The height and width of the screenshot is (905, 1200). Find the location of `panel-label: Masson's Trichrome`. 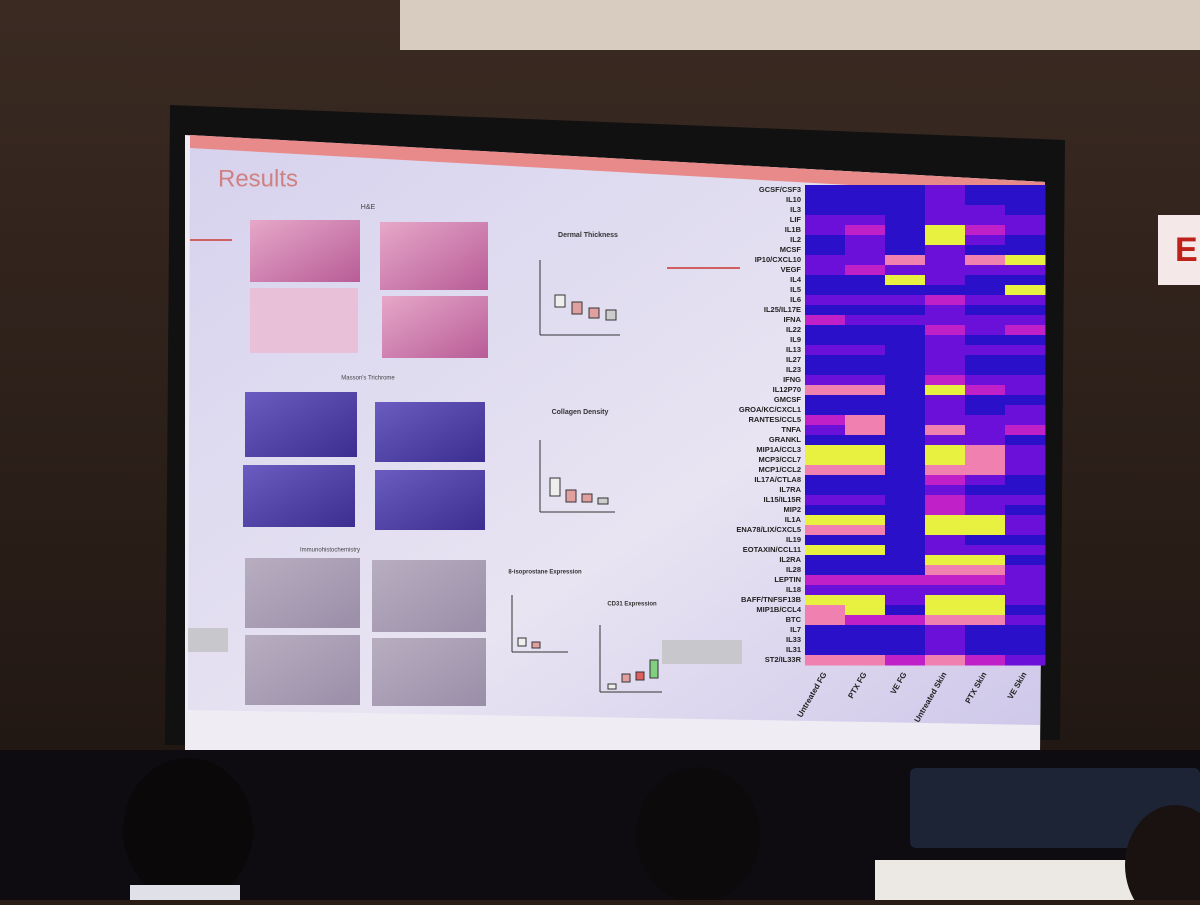

panel-label: Masson's Trichrome is located at coordinates (368, 379).